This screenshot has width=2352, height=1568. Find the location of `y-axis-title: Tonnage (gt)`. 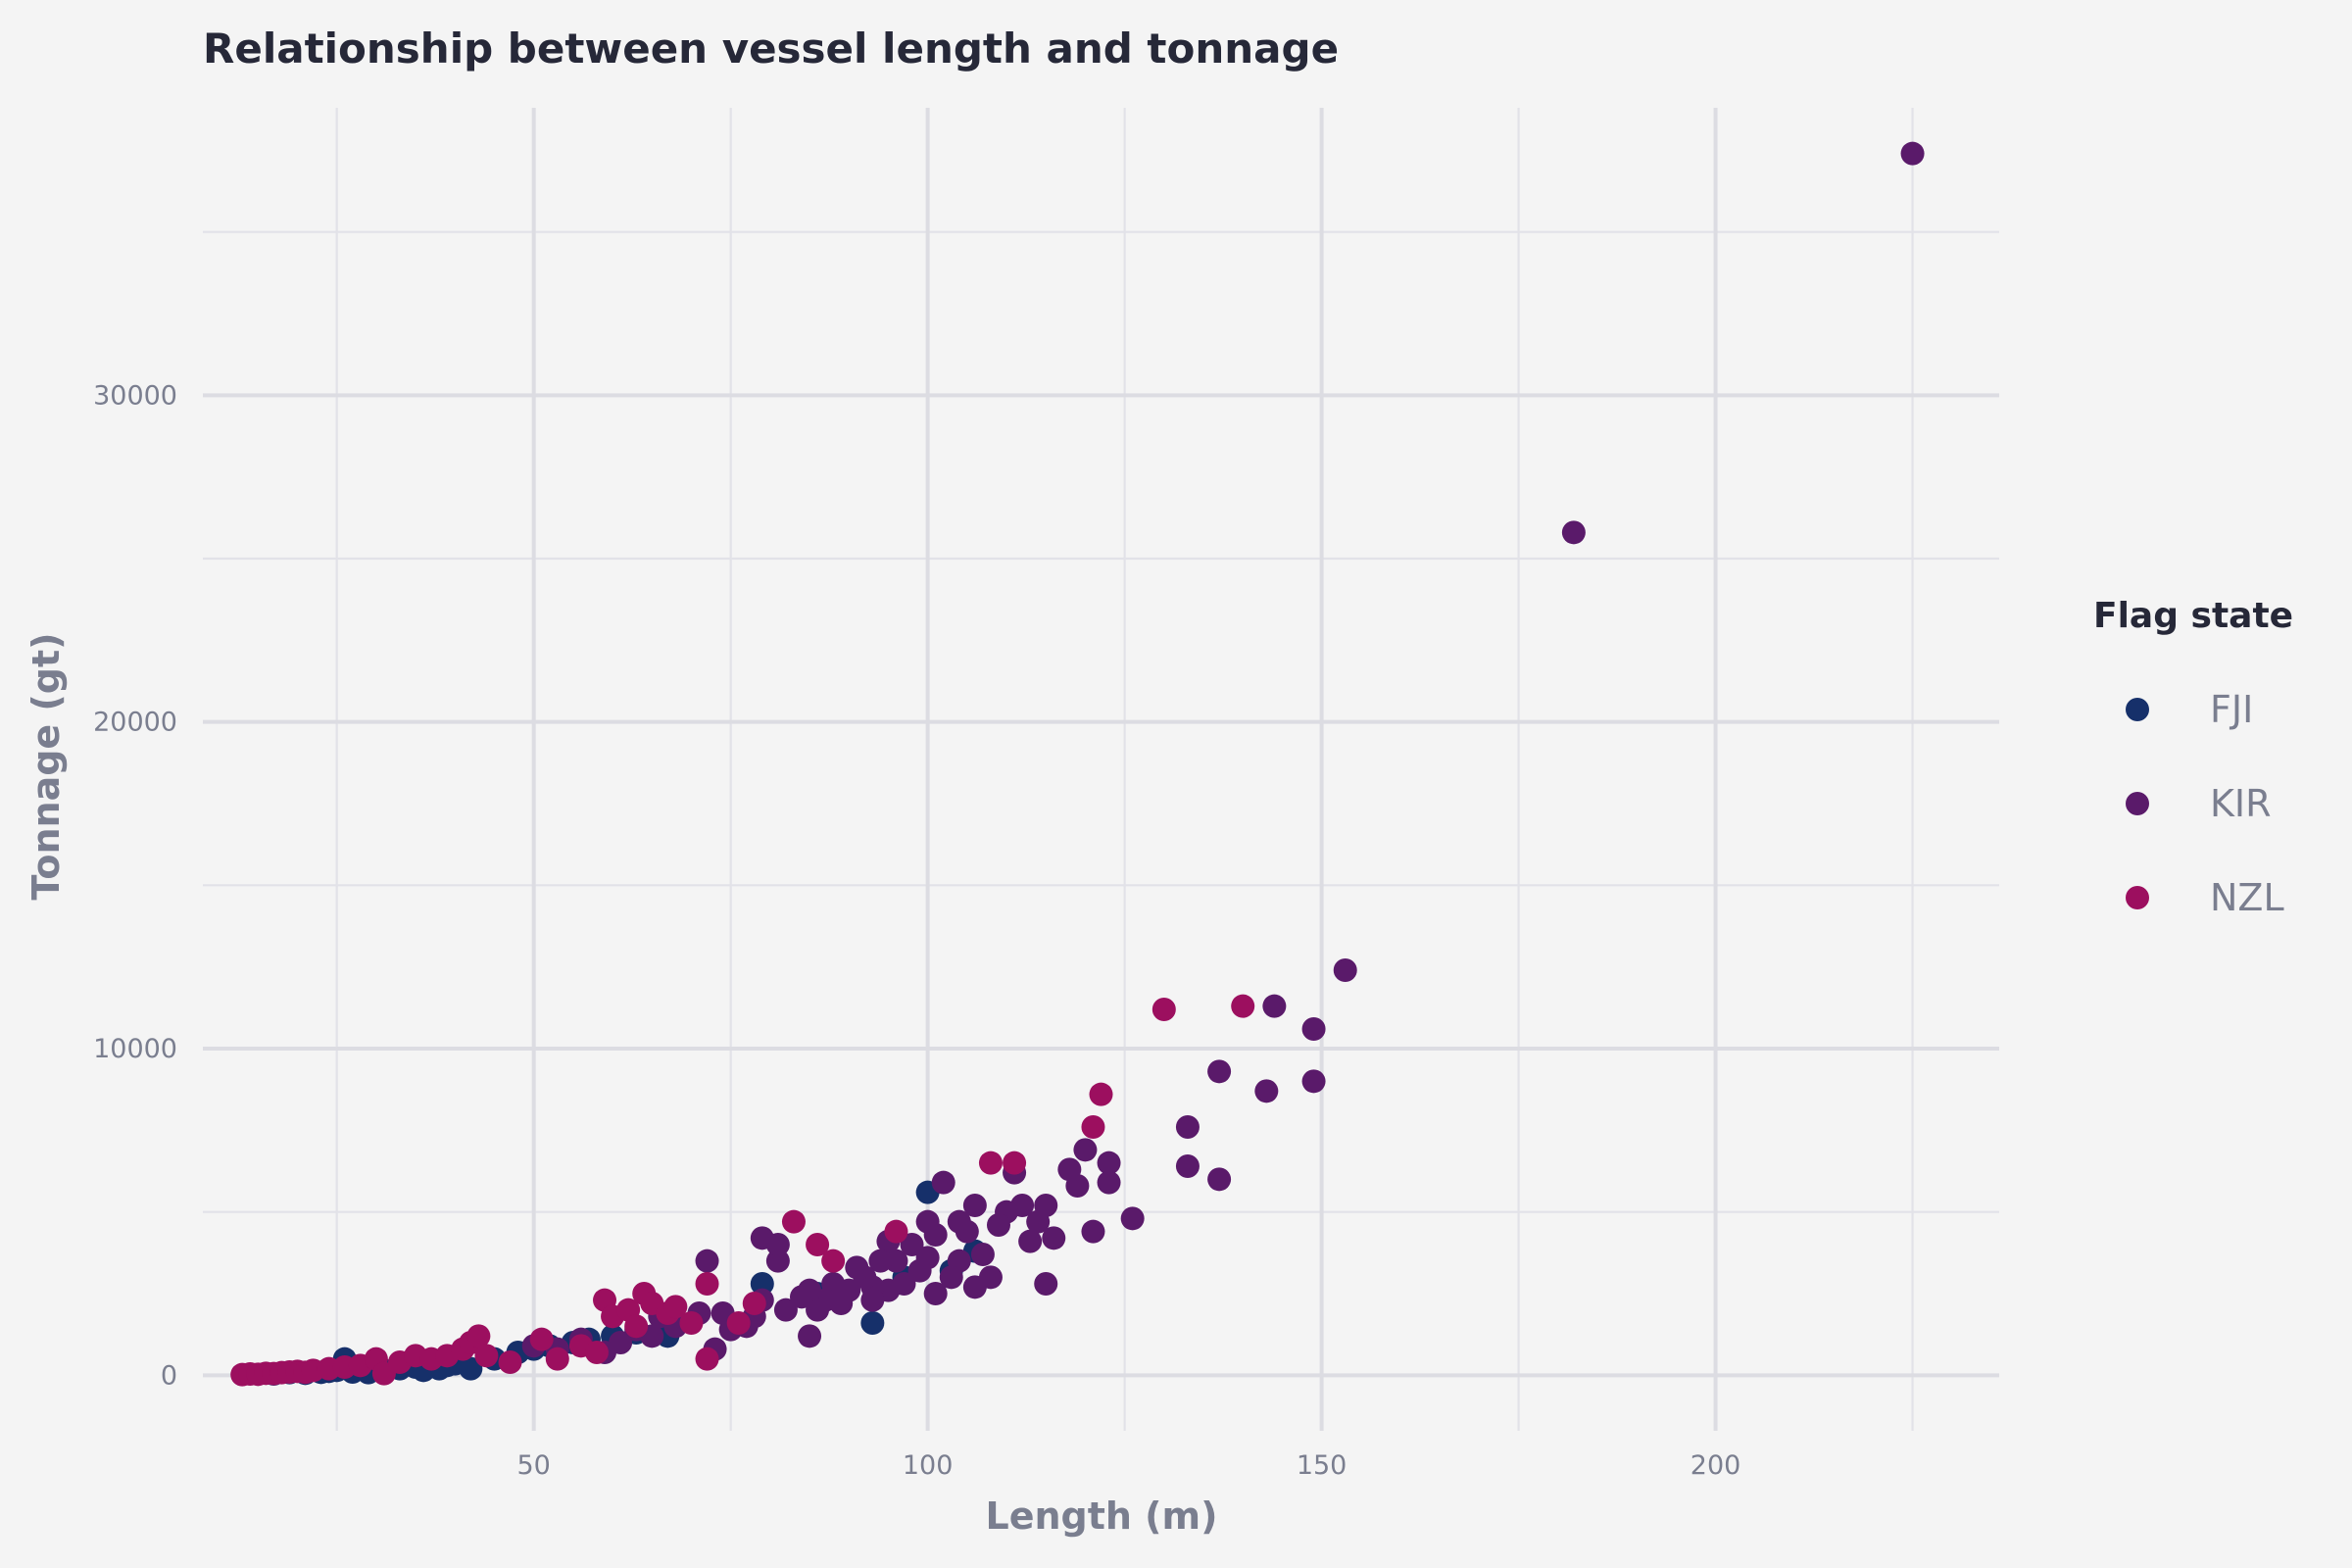

y-axis-title: Tonnage (gt) is located at coordinates (46, 766).